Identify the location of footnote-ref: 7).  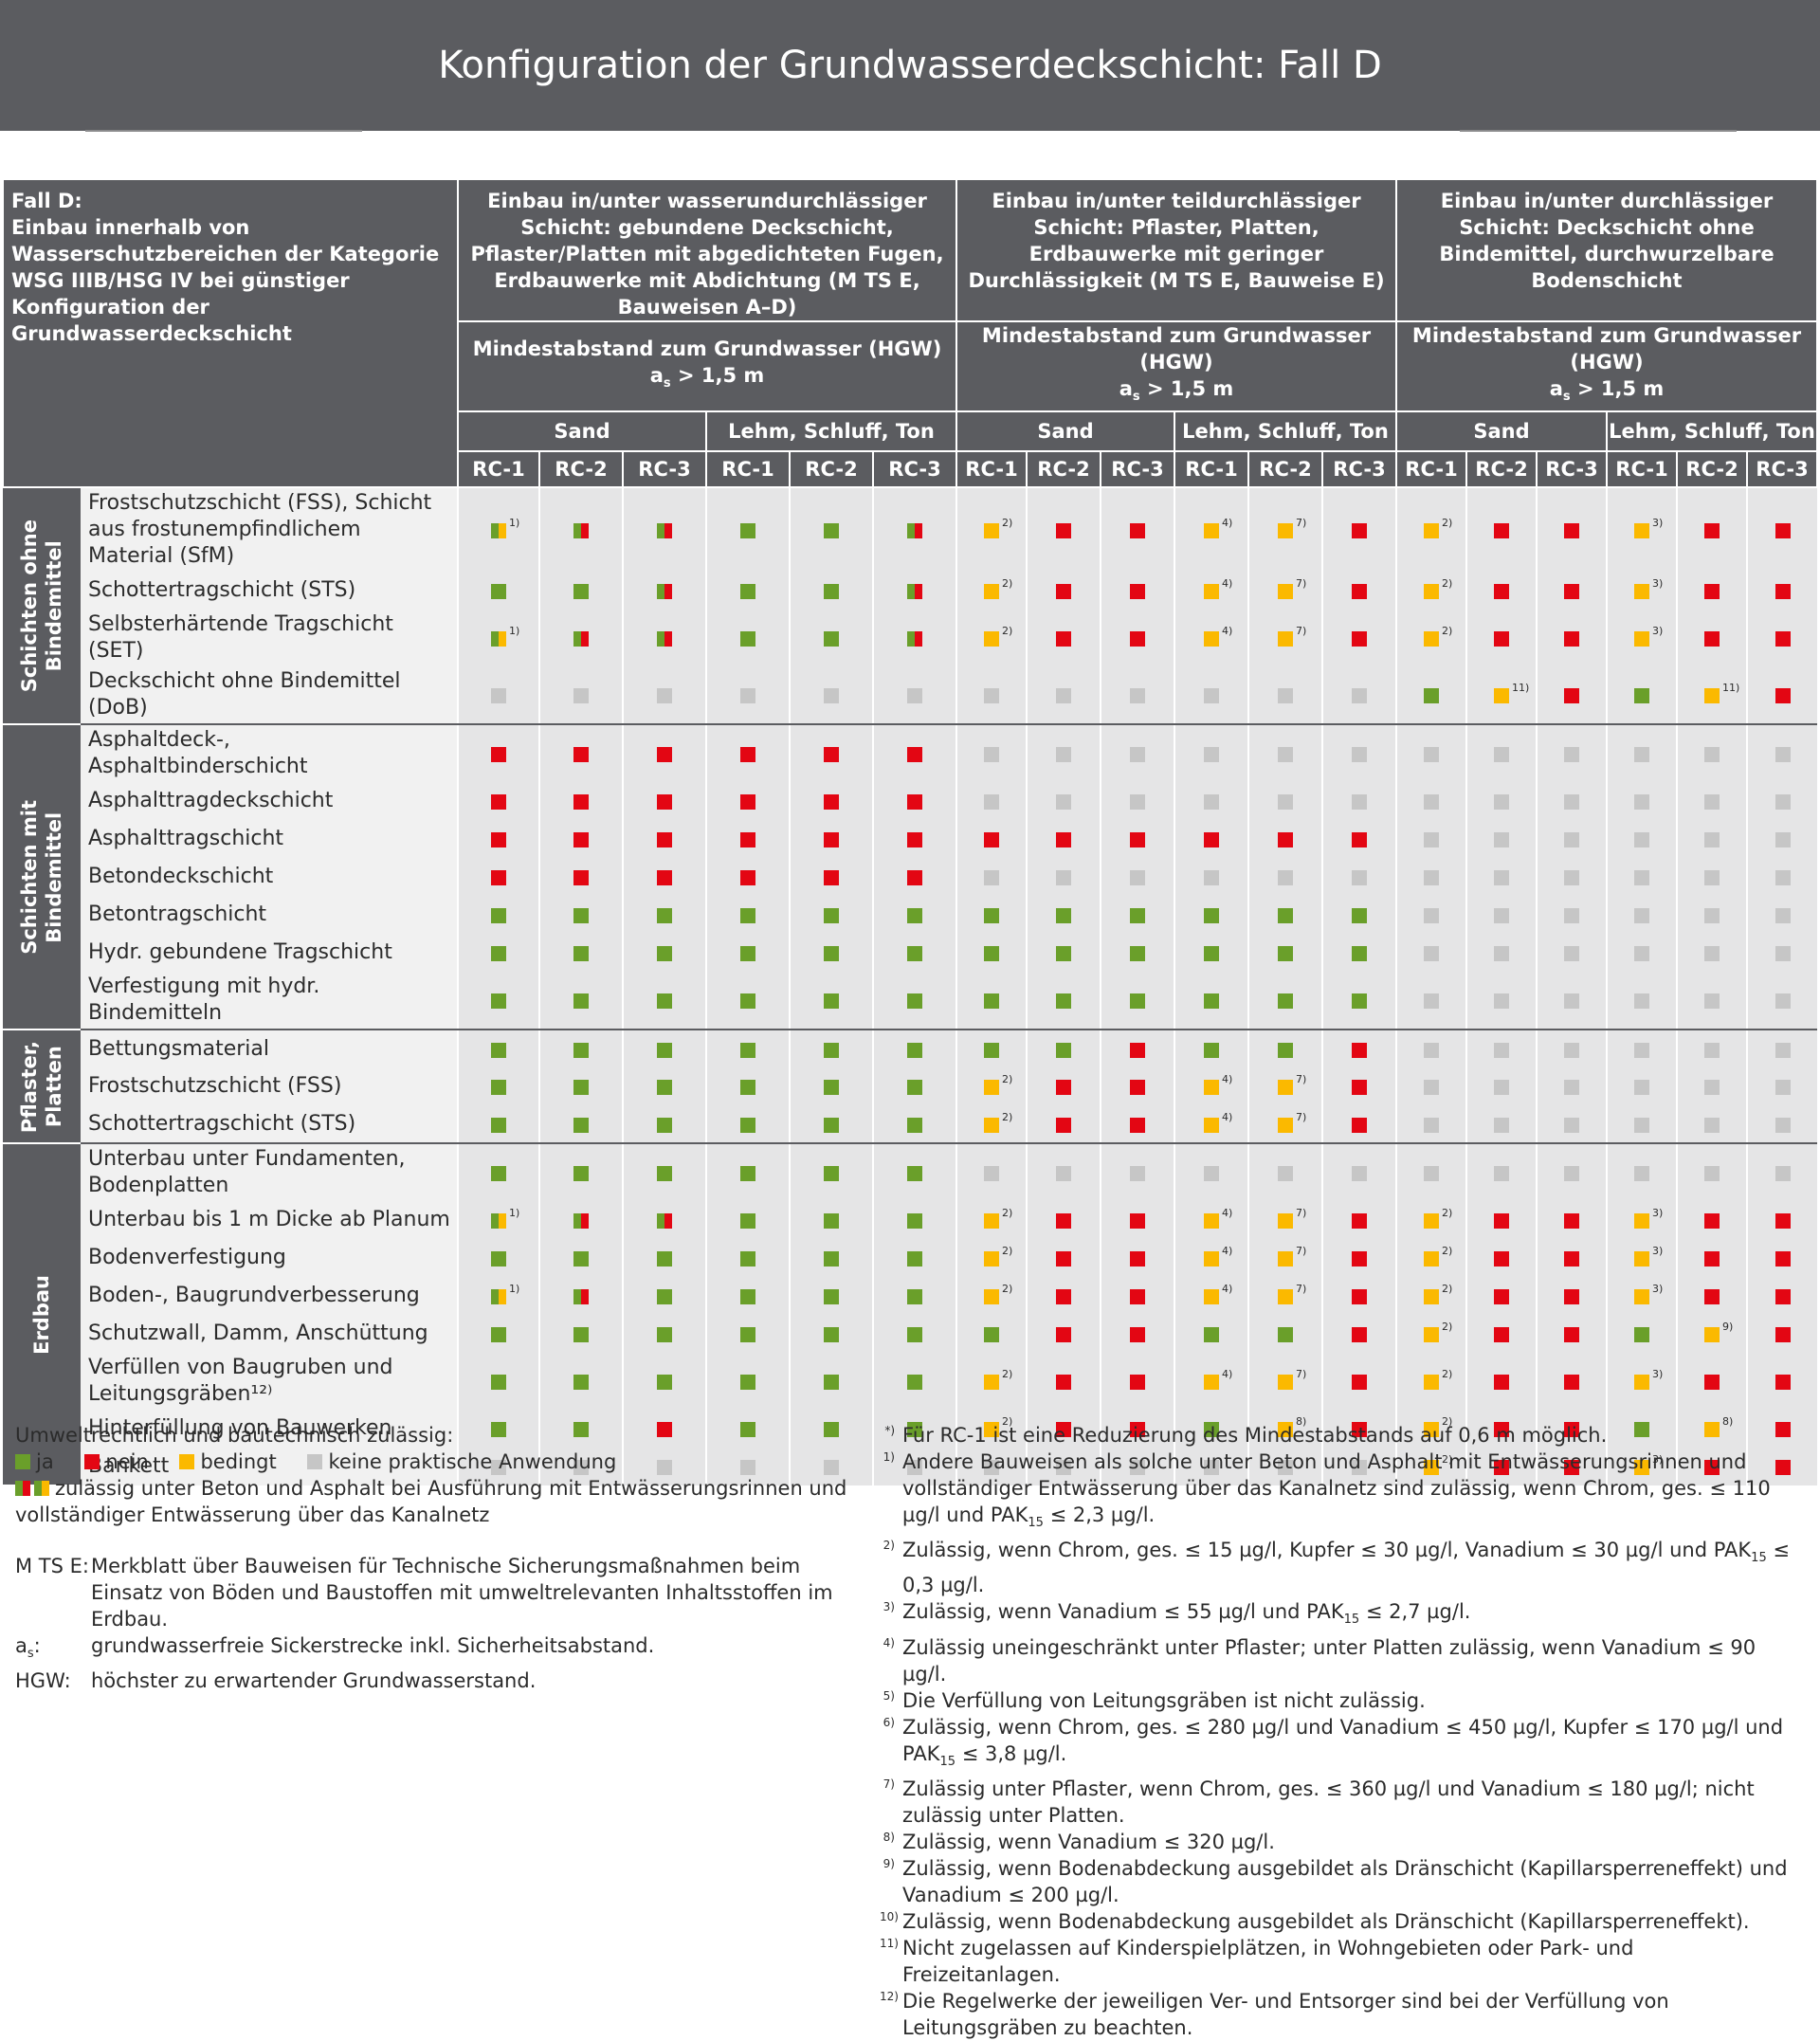
(1301, 1213).